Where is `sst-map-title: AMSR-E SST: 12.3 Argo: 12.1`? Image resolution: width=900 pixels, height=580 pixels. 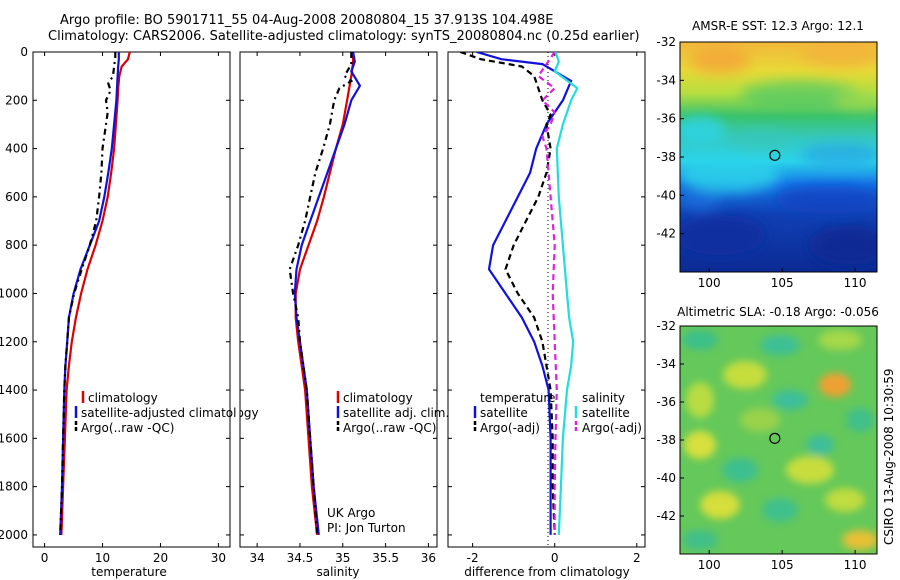 sst-map-title: AMSR-E SST: 12.3 Argo: 12.1 is located at coordinates (778, 26).